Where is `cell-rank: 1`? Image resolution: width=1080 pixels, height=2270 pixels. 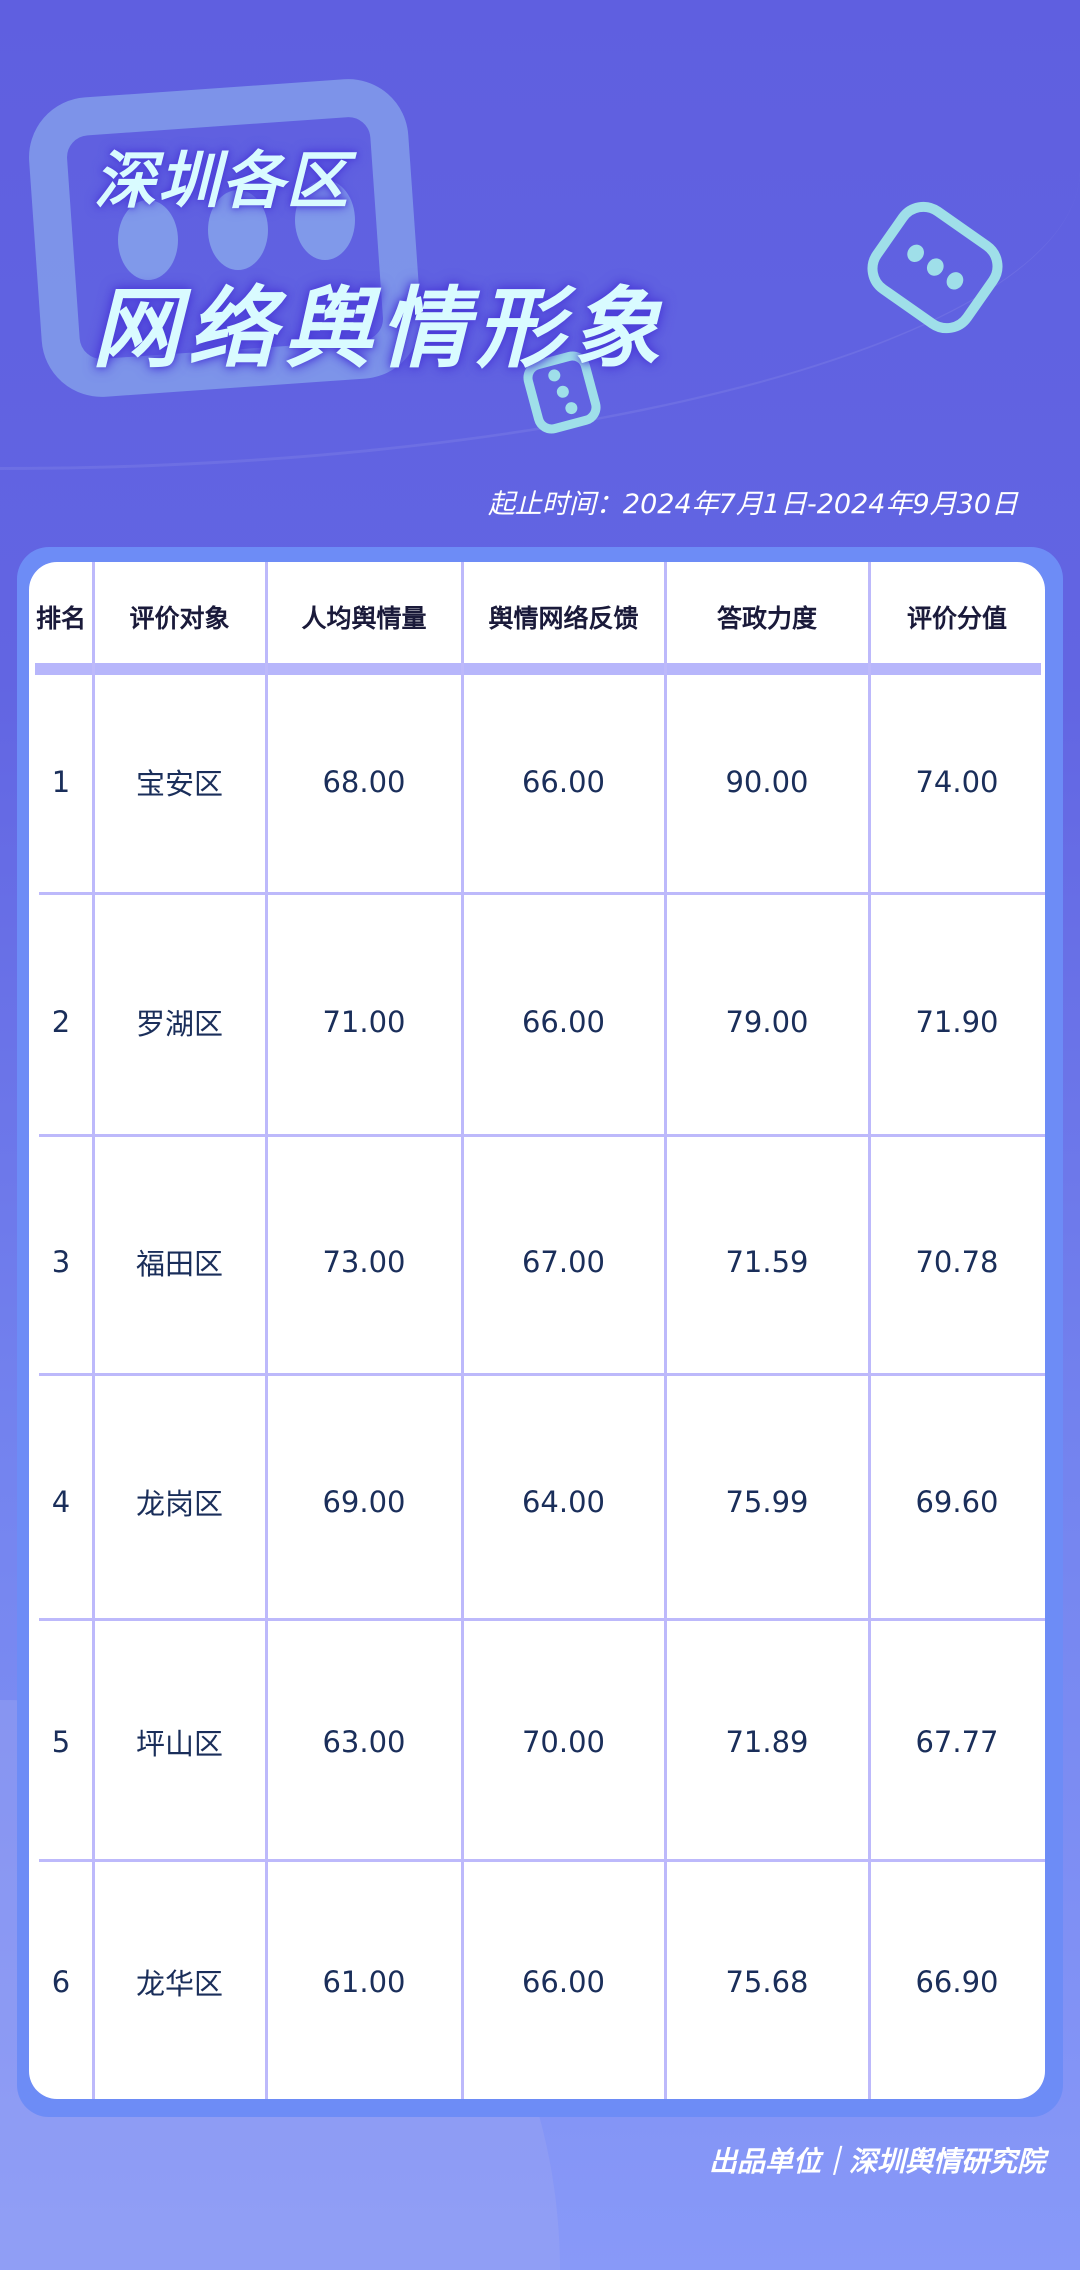 cell-rank: 1 is located at coordinates (61, 782).